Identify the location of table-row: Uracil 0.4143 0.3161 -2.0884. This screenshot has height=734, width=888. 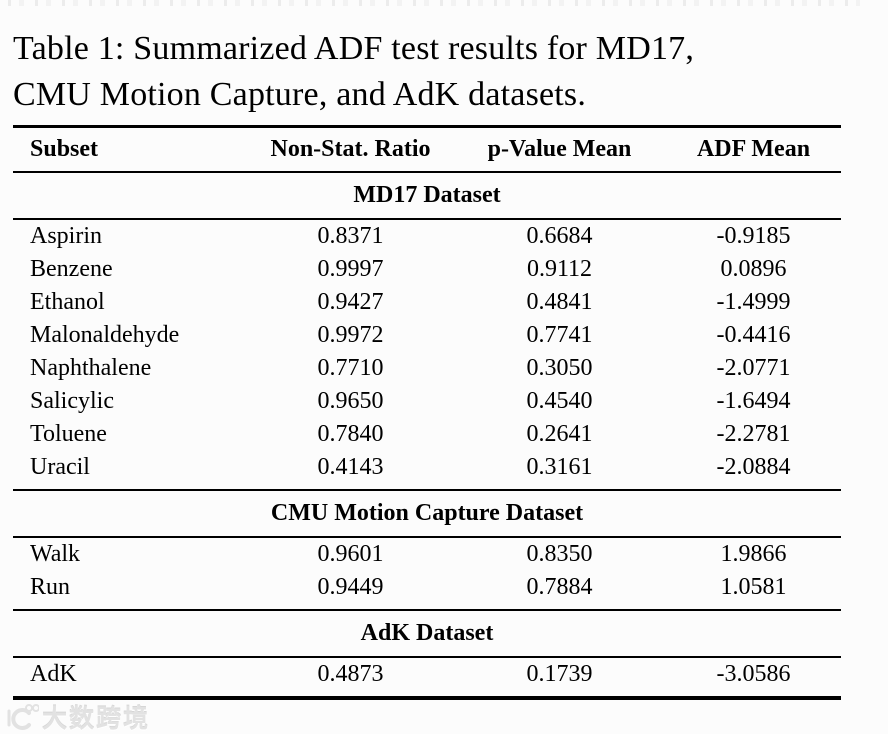
(427, 470).